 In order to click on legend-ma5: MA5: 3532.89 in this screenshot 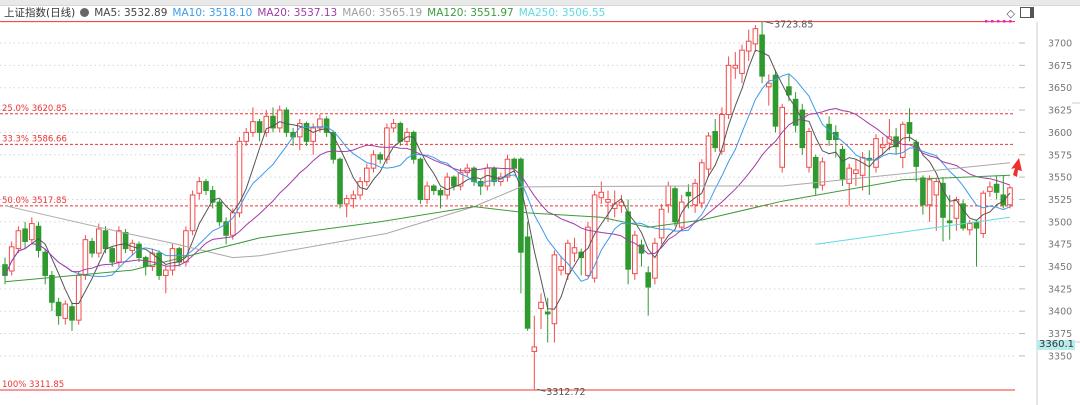, I will do `click(131, 13)`.